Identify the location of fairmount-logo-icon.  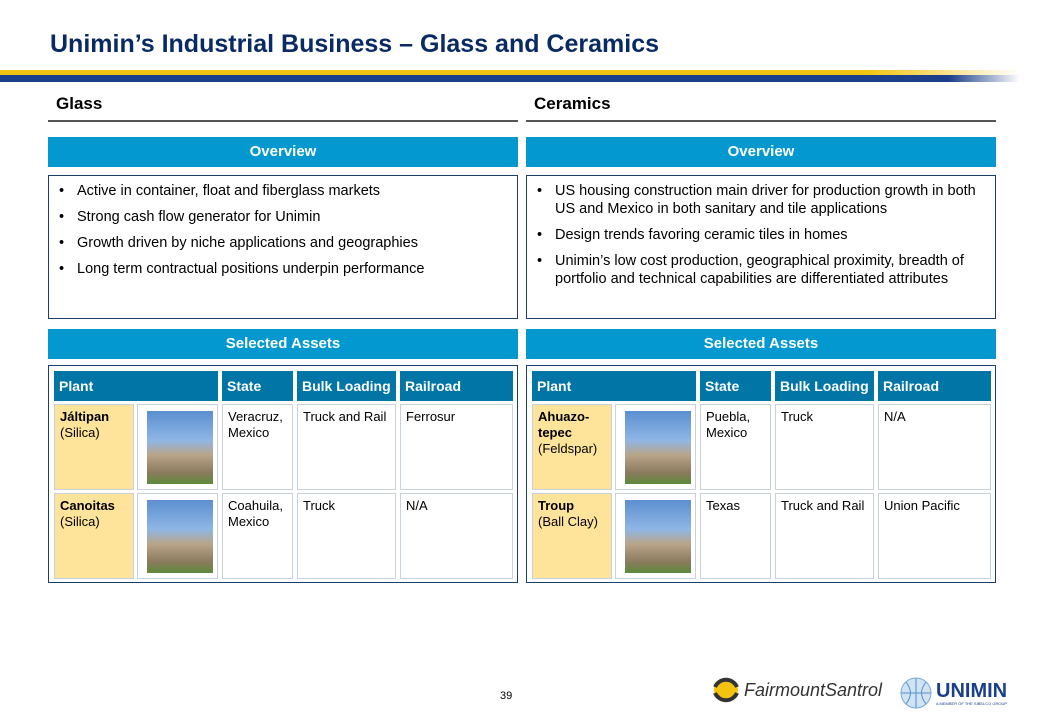
(726, 690).